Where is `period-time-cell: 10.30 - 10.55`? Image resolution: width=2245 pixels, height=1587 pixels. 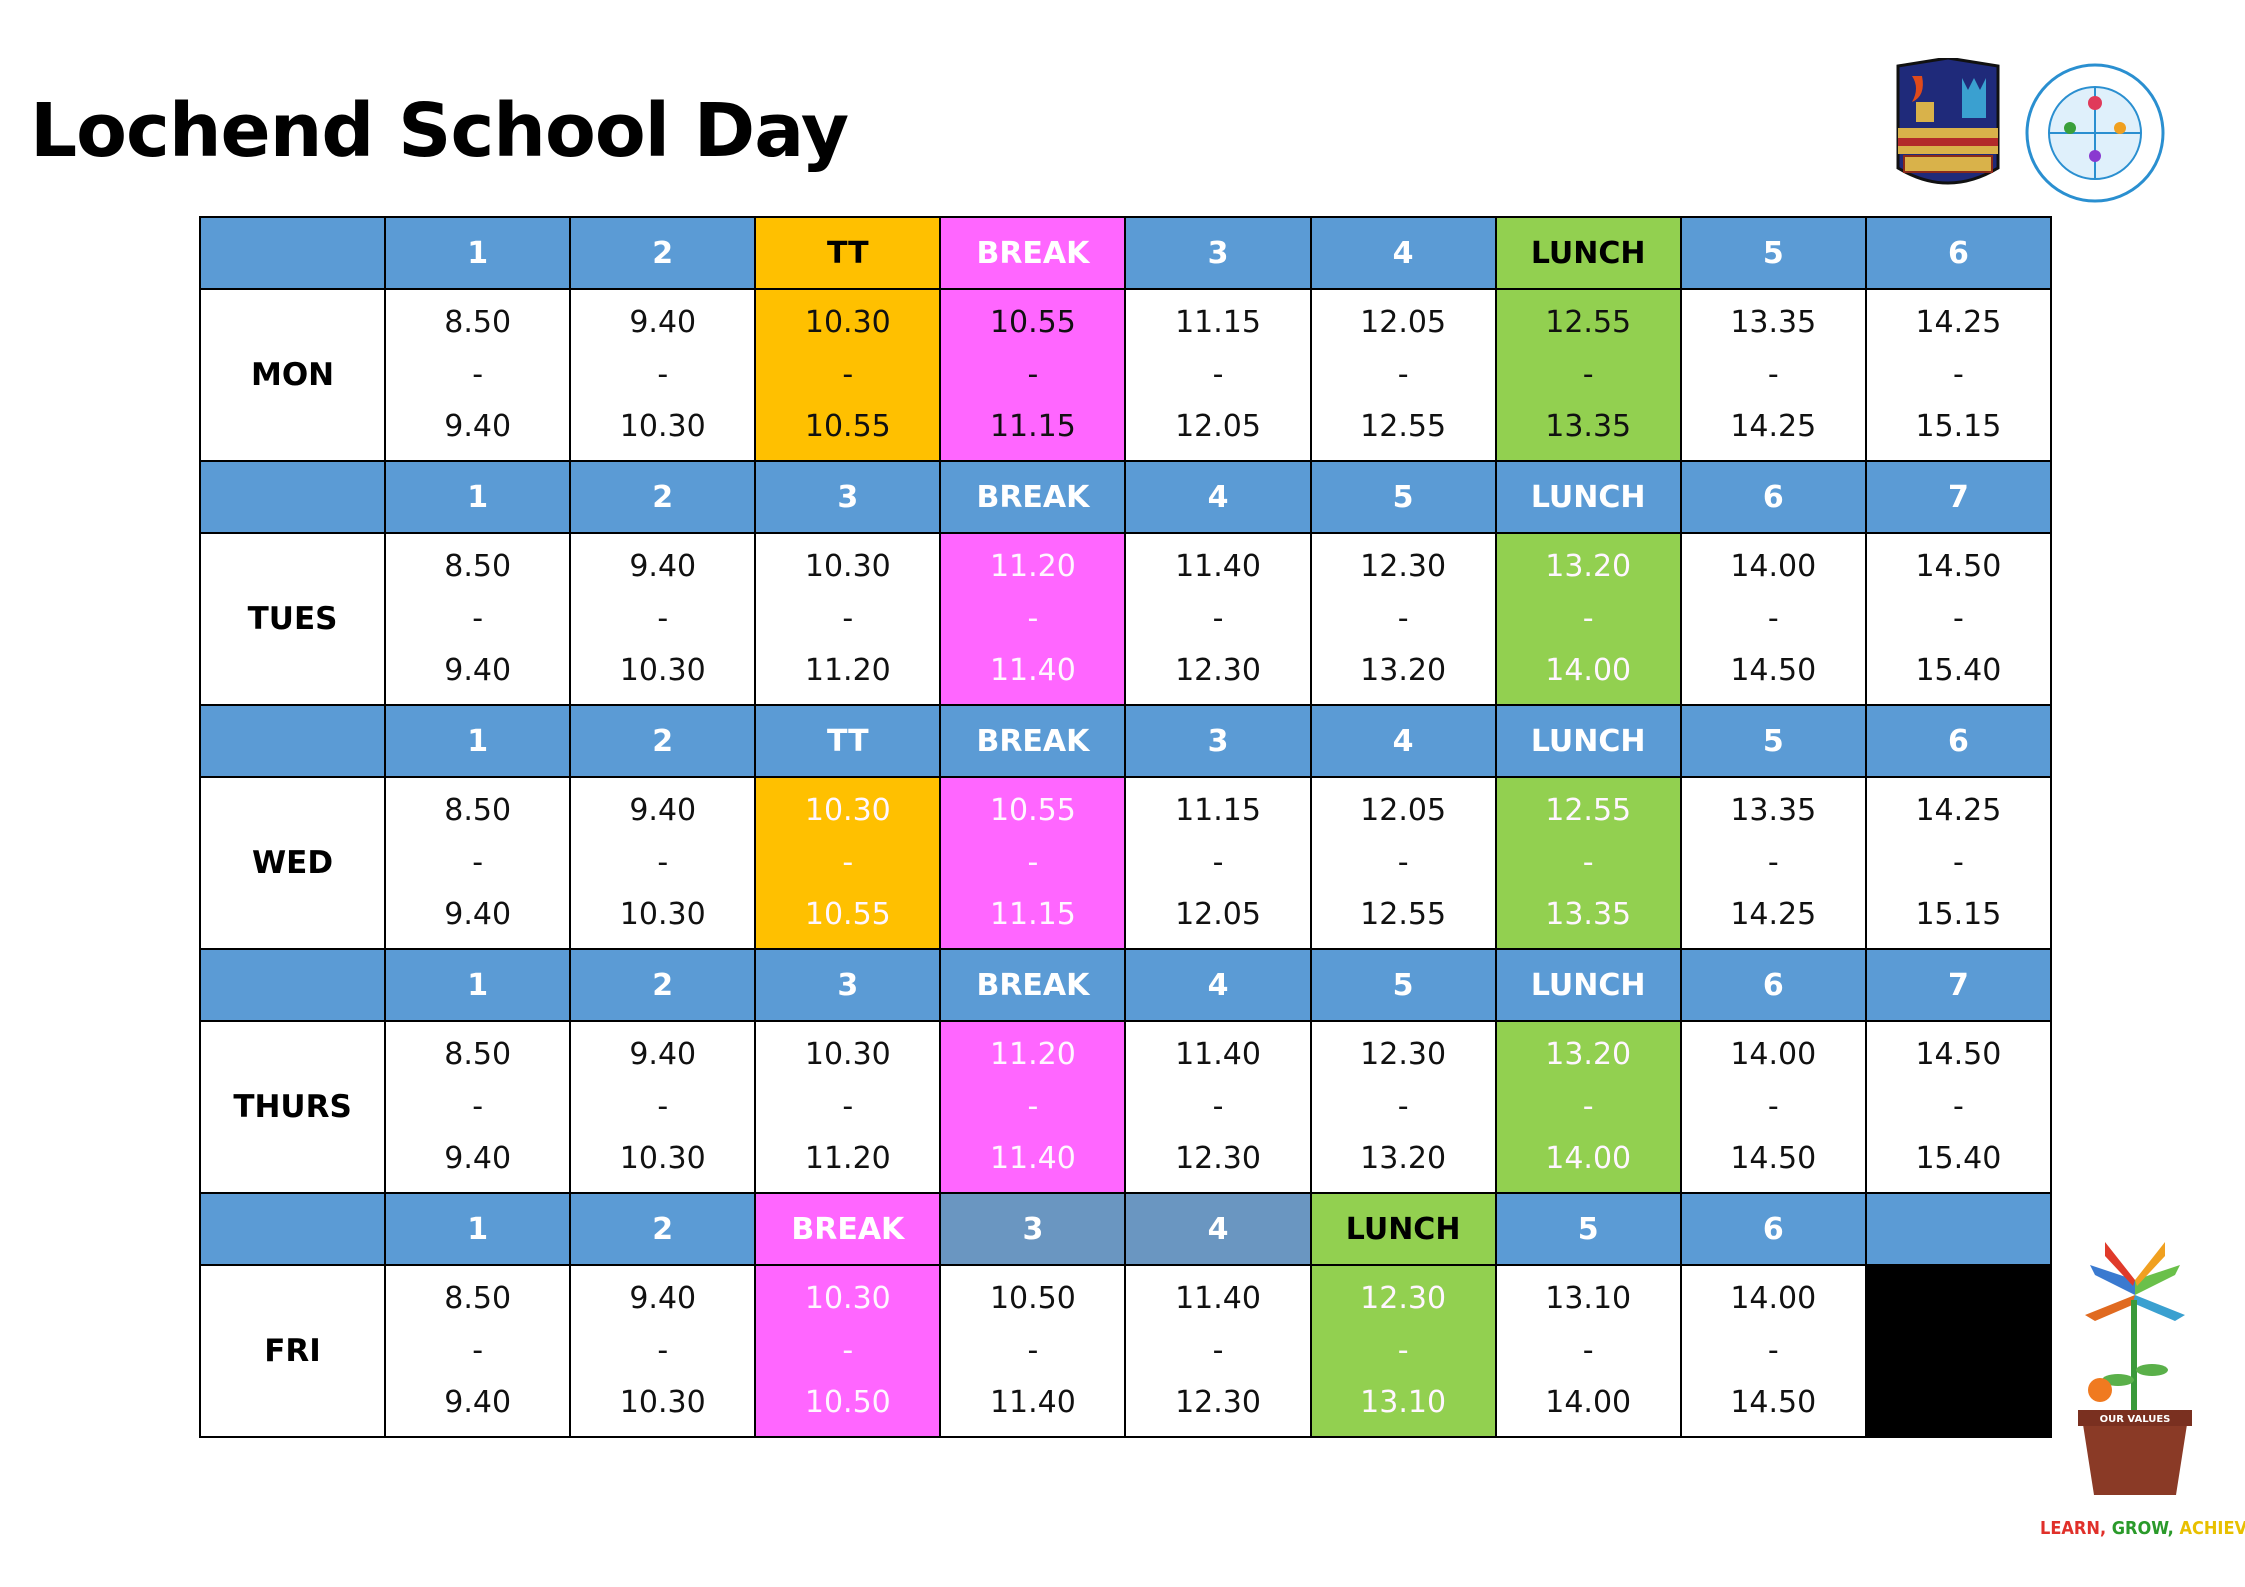 period-time-cell: 10.30 - 10.55 is located at coordinates (848, 375).